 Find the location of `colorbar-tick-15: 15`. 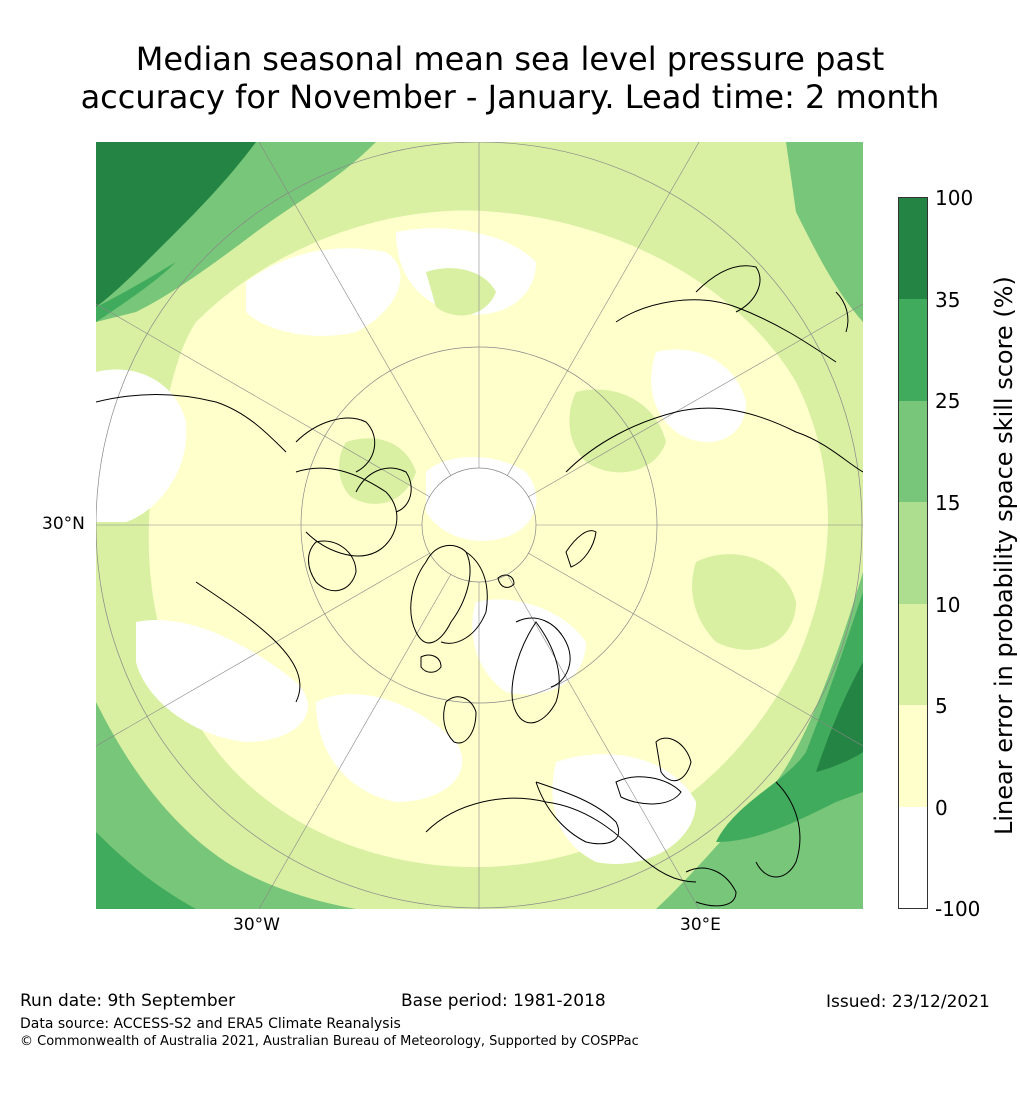

colorbar-tick-15: 15 is located at coordinates (948, 503).